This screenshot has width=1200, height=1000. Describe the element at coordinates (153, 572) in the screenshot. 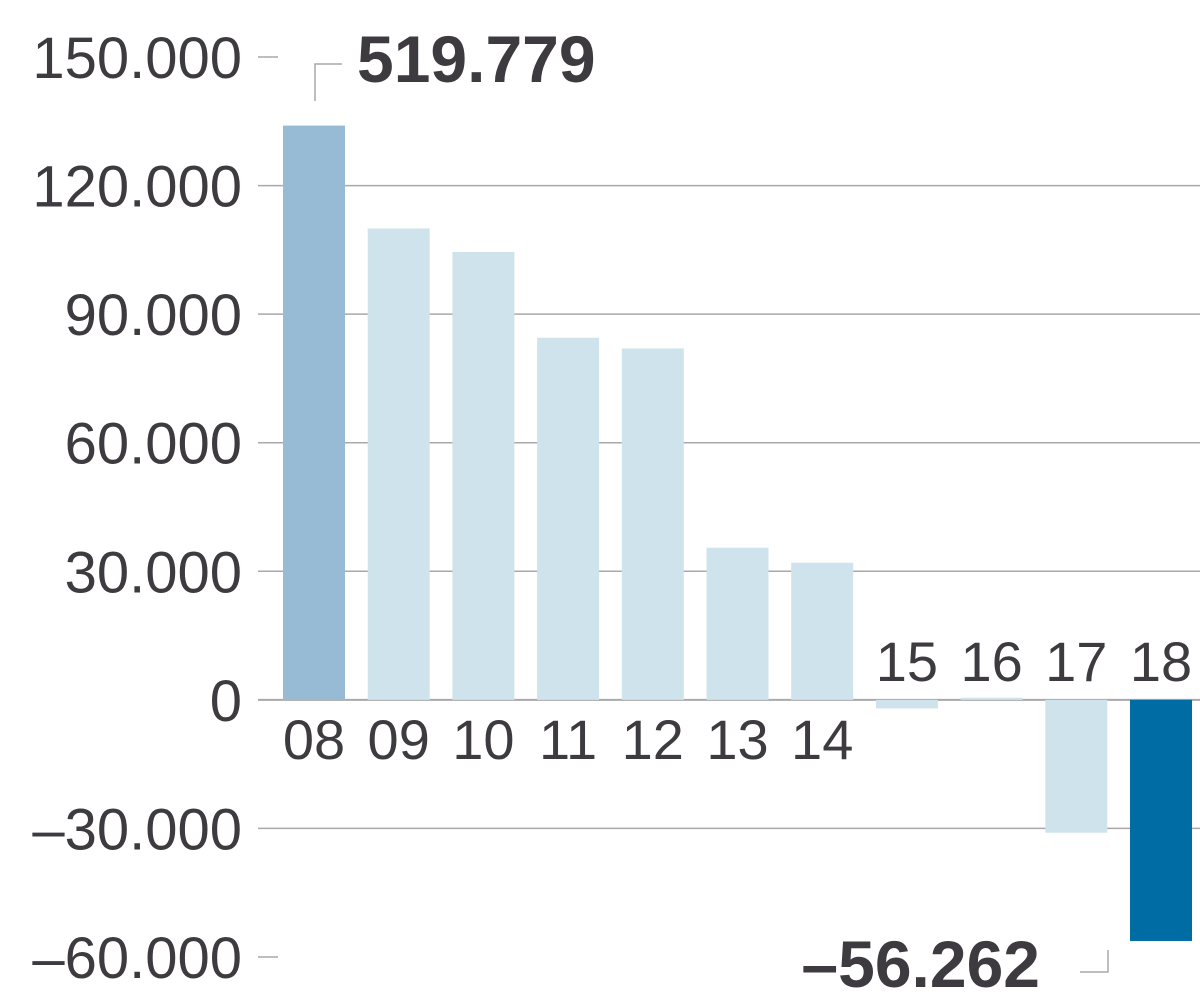

I see `y-tick-label: 30.000` at that location.